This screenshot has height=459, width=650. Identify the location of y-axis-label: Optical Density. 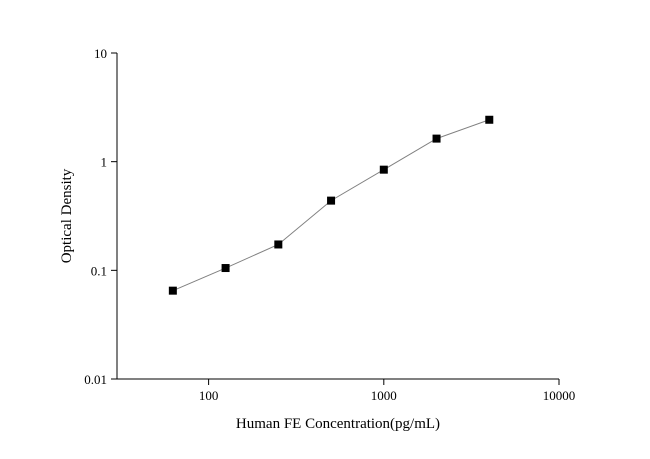
(67, 215).